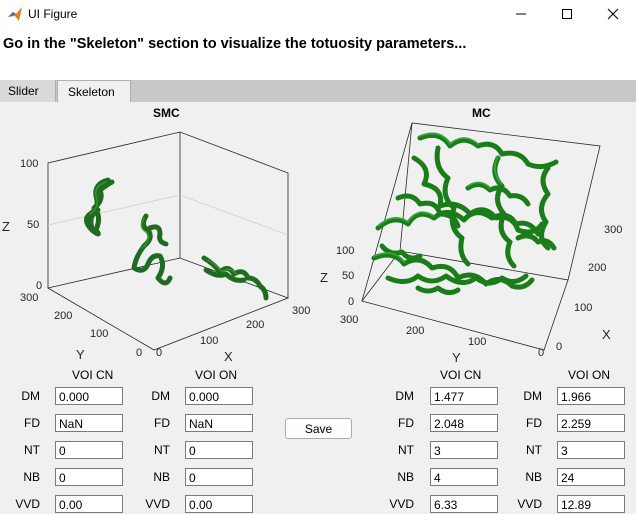  What do you see at coordinates (15, 14) in the screenshot?
I see `matlab-icon` at bounding box center [15, 14].